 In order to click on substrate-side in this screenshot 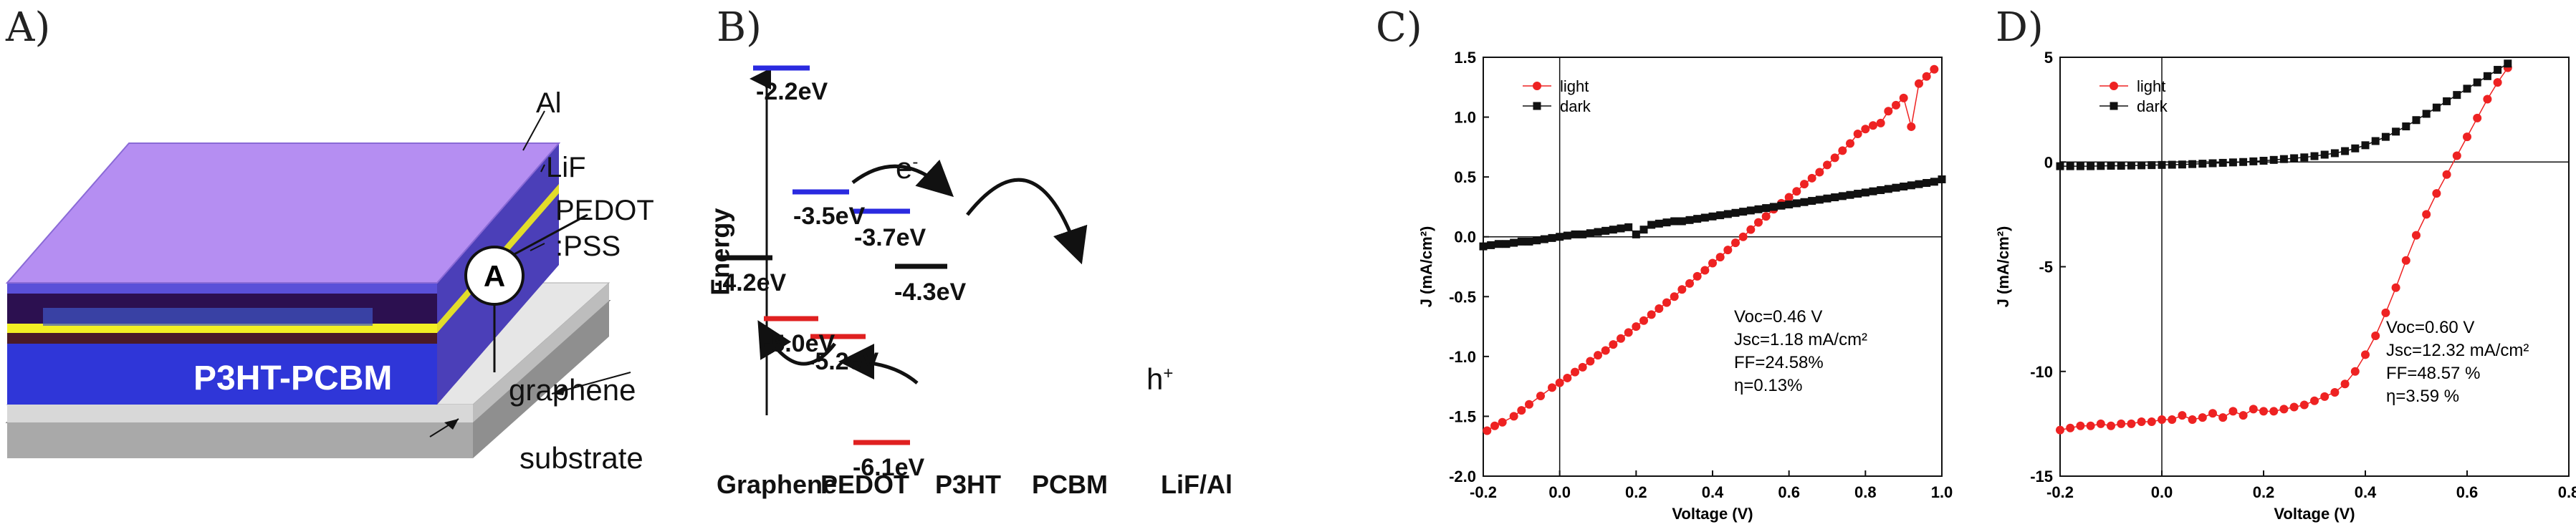, I will do `click(541, 379)`.